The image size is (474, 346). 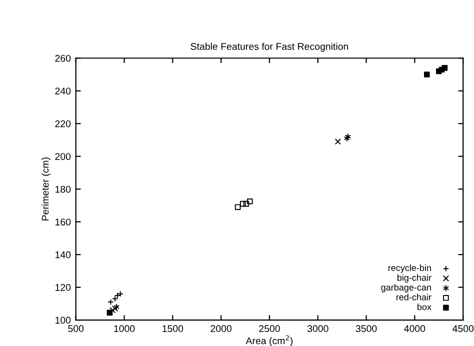 I want to click on y-tick-label: 100, so click(x=63, y=320).